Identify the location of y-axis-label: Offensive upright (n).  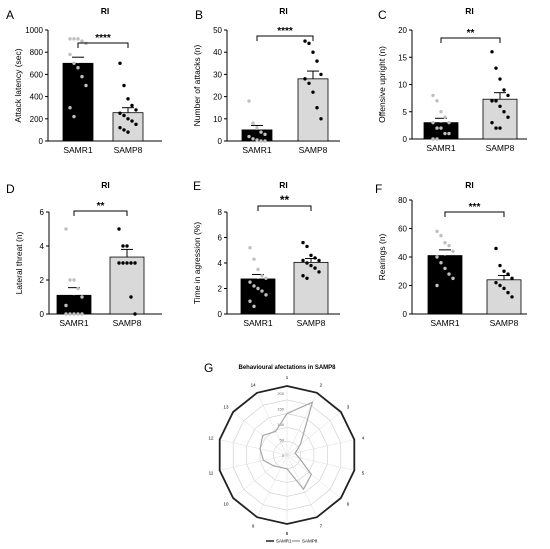
(382, 84).